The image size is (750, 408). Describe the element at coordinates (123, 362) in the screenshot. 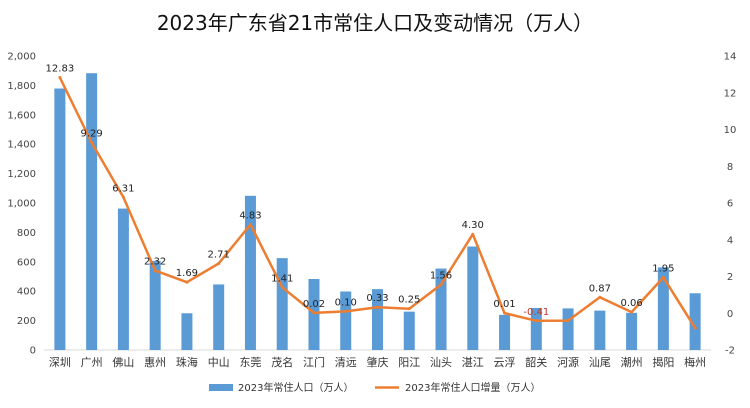

I see `category-label: 佛山` at that location.